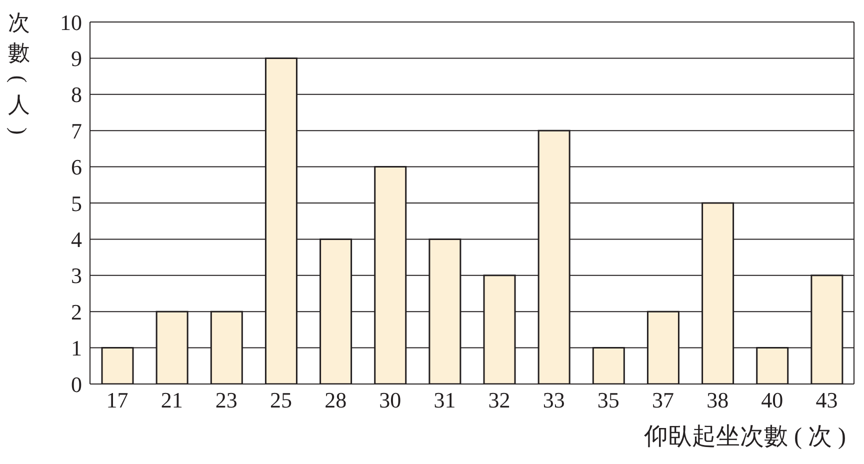 The height and width of the screenshot is (464, 864). I want to click on y-tick-label: 1, so click(76, 348).